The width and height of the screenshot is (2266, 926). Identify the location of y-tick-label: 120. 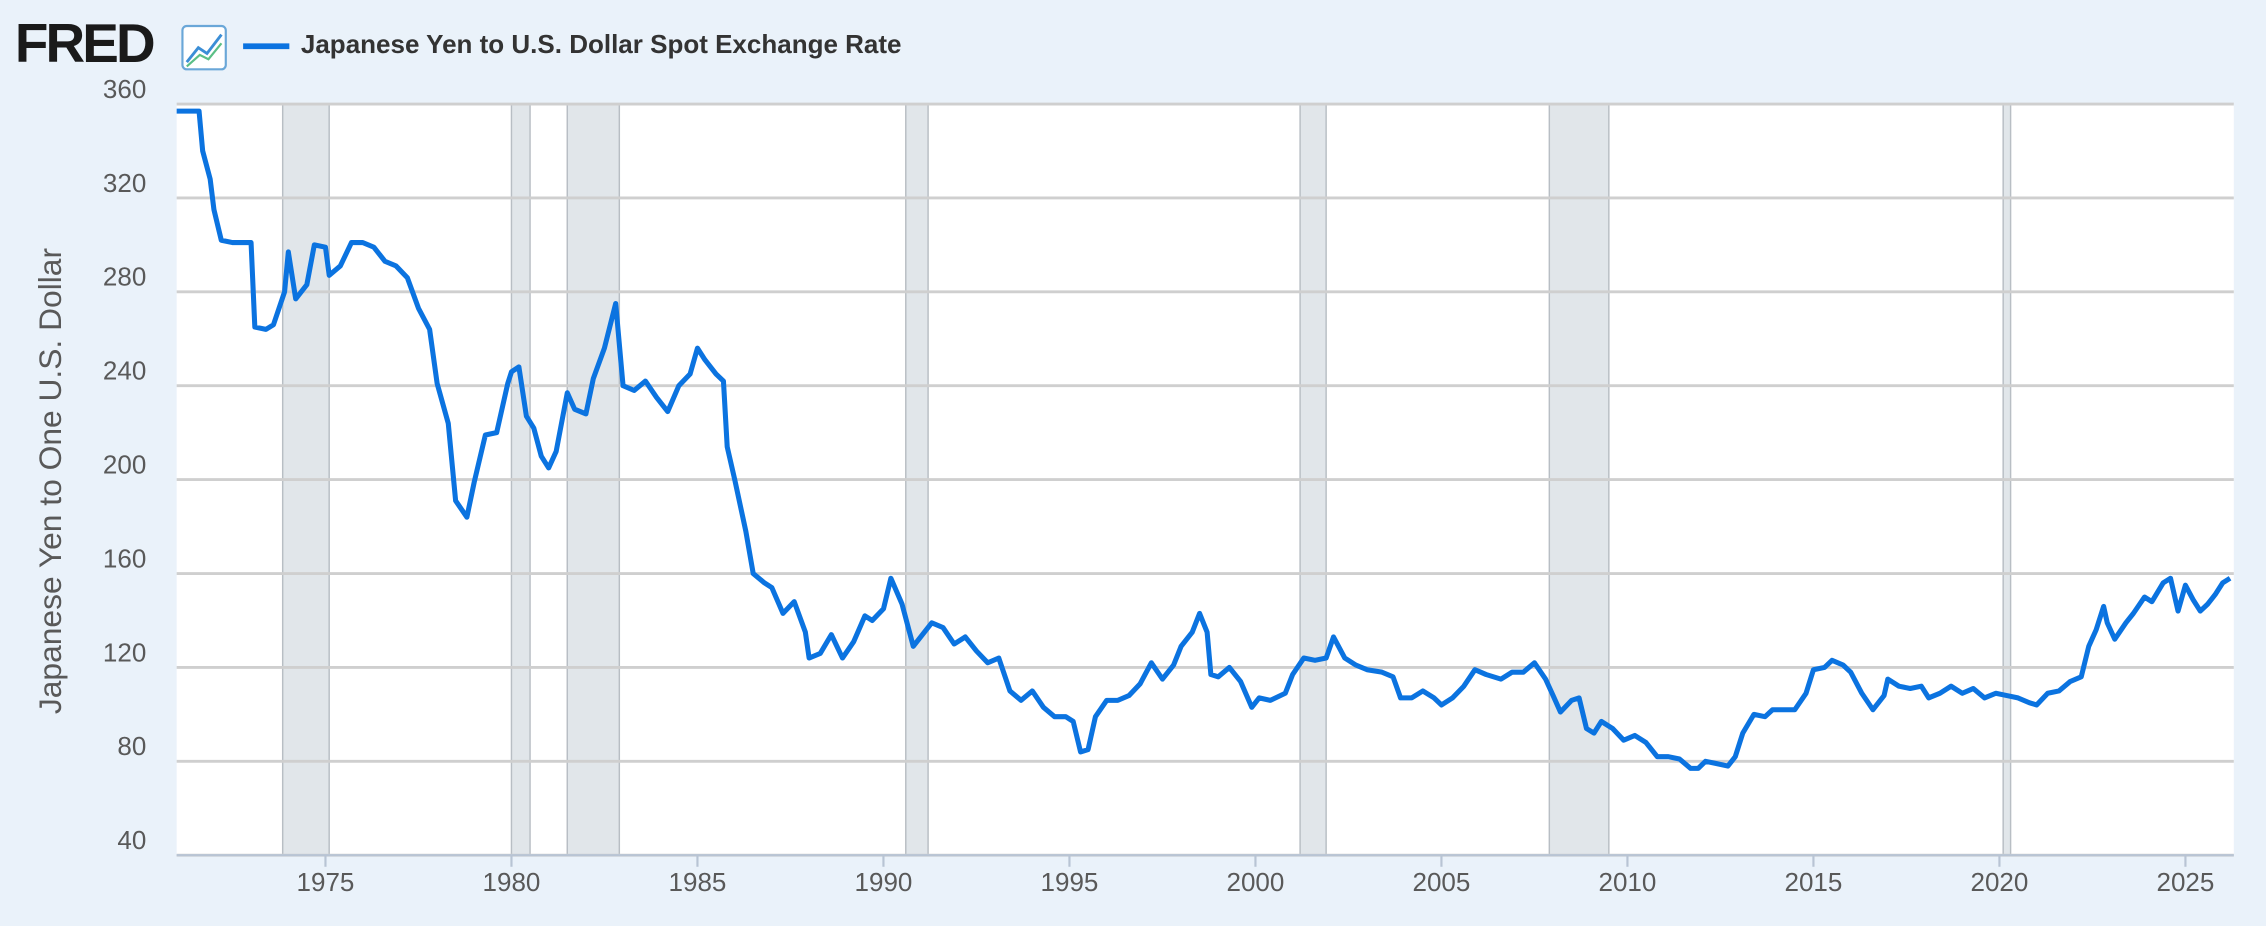
(124, 652).